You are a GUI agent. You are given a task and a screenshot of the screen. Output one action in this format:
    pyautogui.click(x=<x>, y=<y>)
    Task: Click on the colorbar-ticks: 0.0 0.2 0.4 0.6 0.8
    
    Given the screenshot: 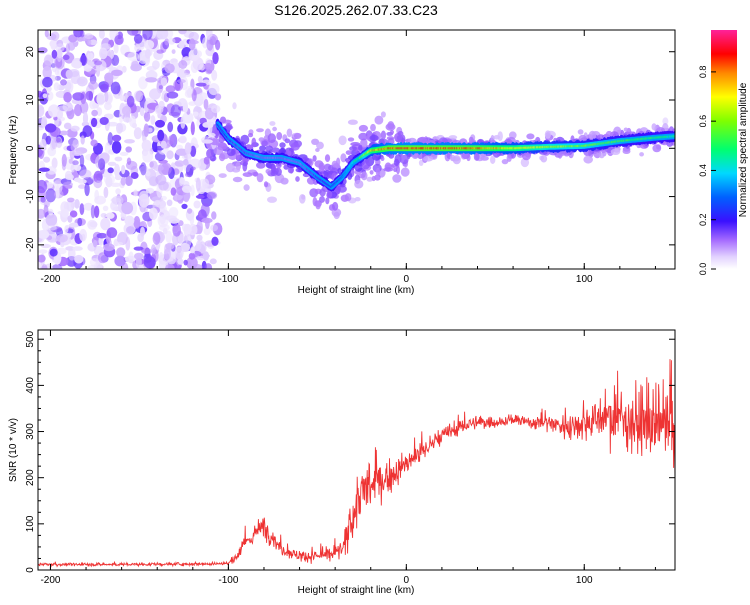 What is the action you would take?
    pyautogui.click(x=707, y=171)
    